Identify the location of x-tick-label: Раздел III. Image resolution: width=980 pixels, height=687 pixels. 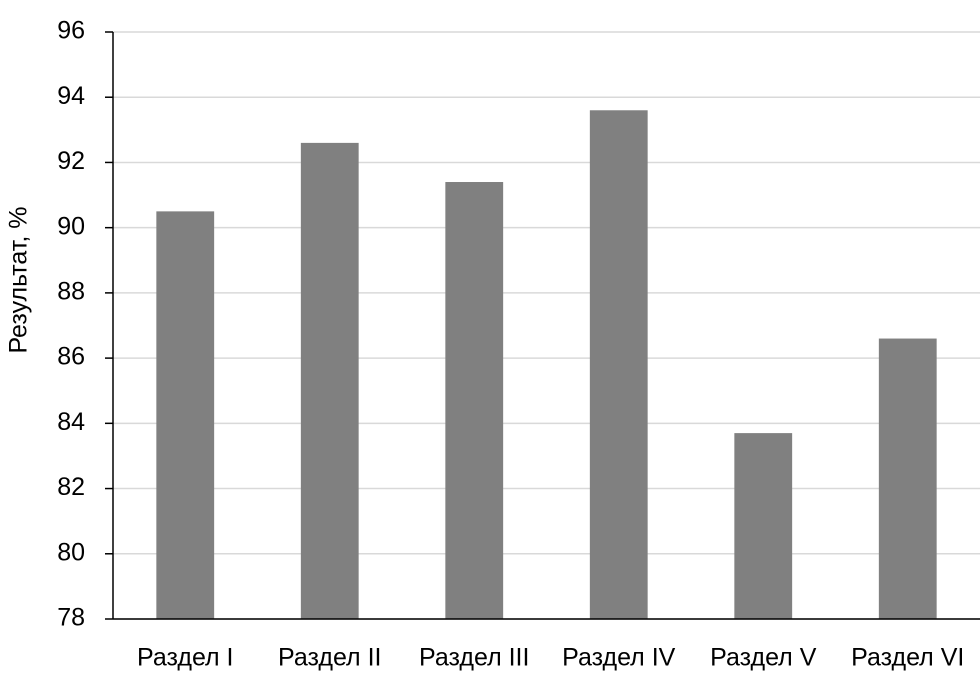
(474, 658).